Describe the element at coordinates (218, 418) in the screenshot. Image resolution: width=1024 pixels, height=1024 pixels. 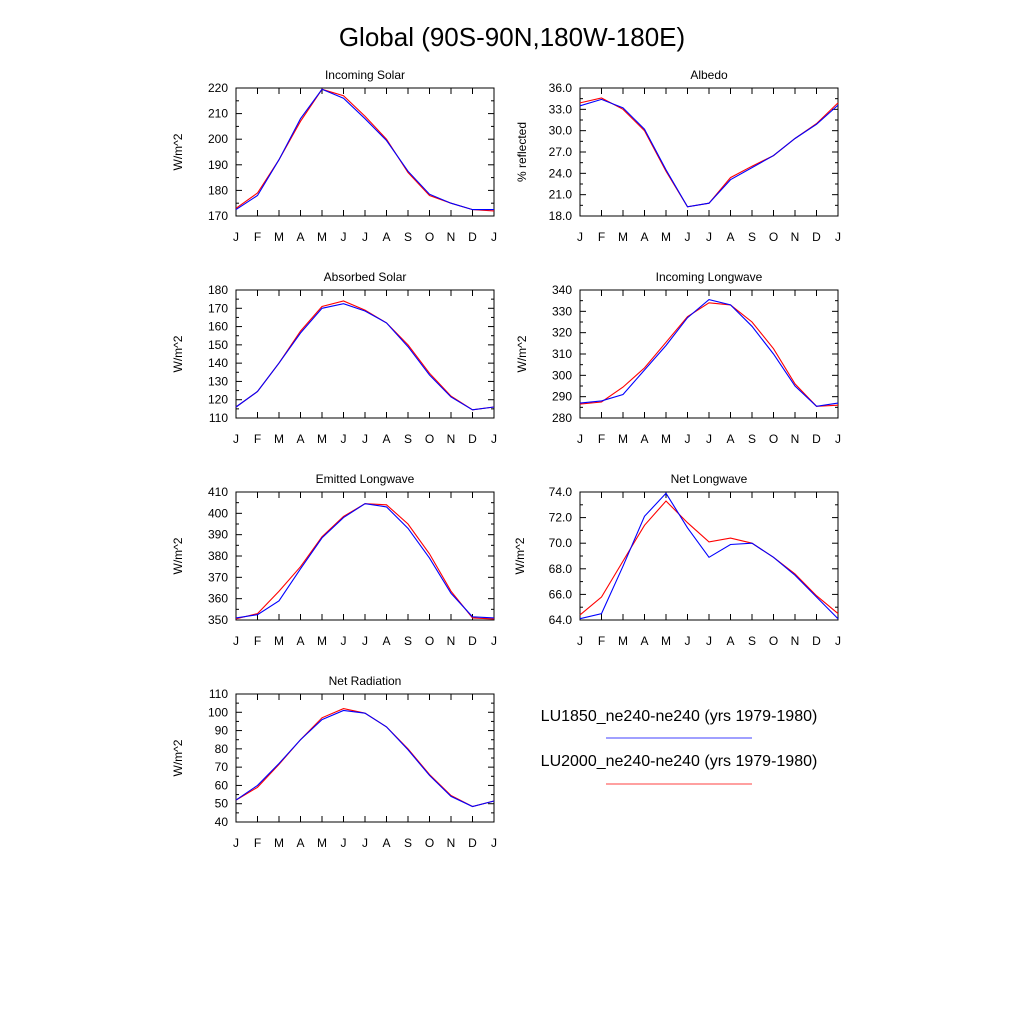
I see `y-tick-label: 110` at that location.